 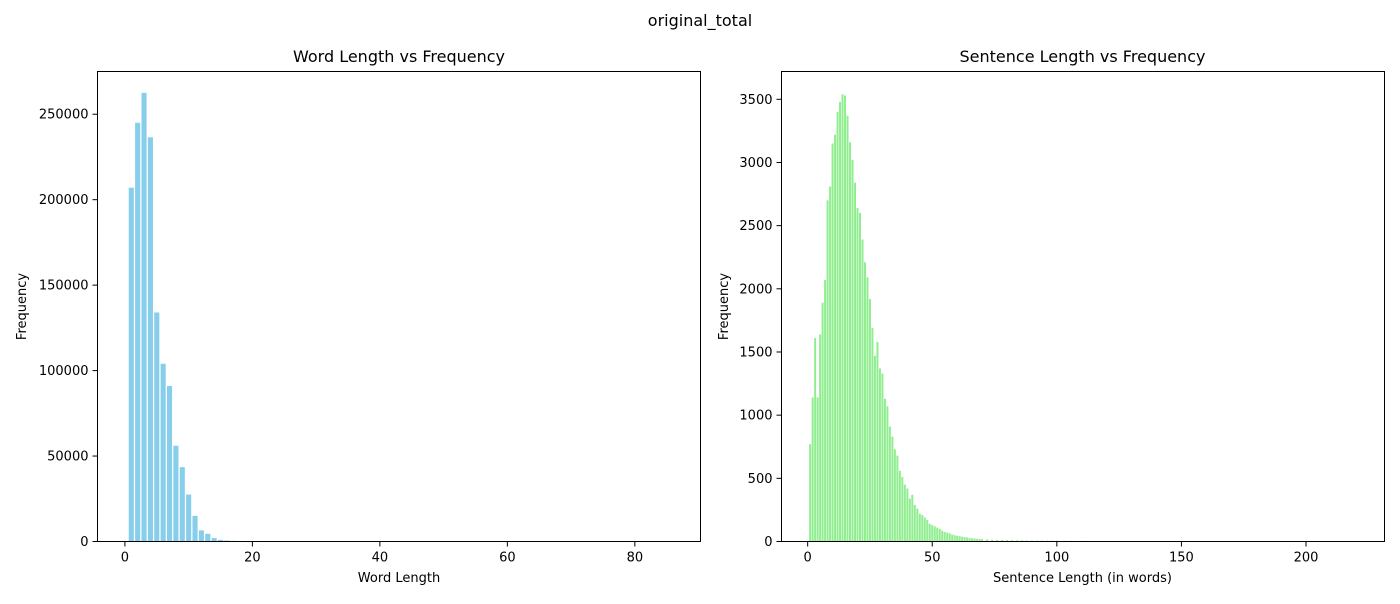 I want to click on sentence-length-chart-title: Sentence Length vs Frequency, so click(x=1083, y=56).